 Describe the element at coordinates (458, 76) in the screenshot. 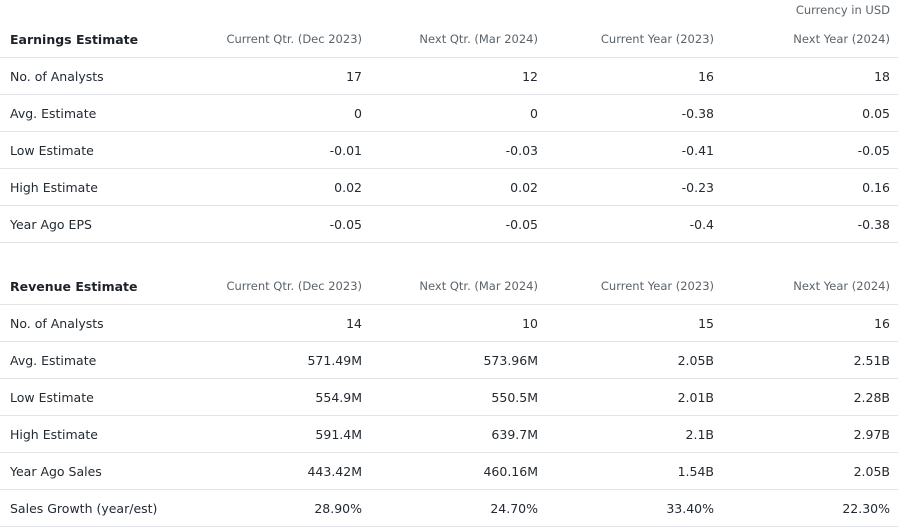

I see `table-cell: 12` at that location.